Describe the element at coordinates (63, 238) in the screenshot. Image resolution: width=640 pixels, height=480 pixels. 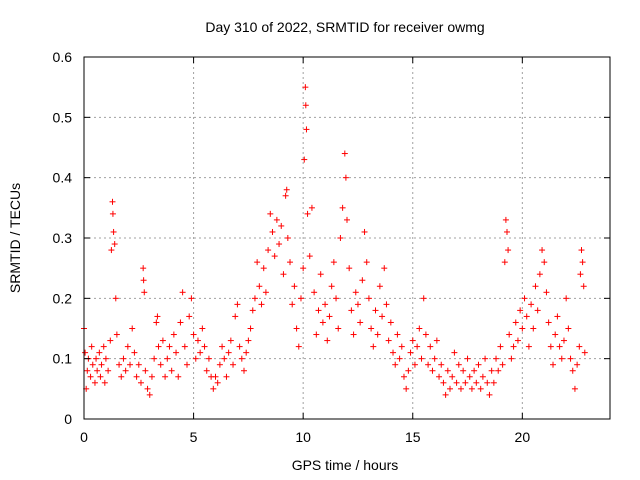
I see `y-tick-label: 0.3` at that location.